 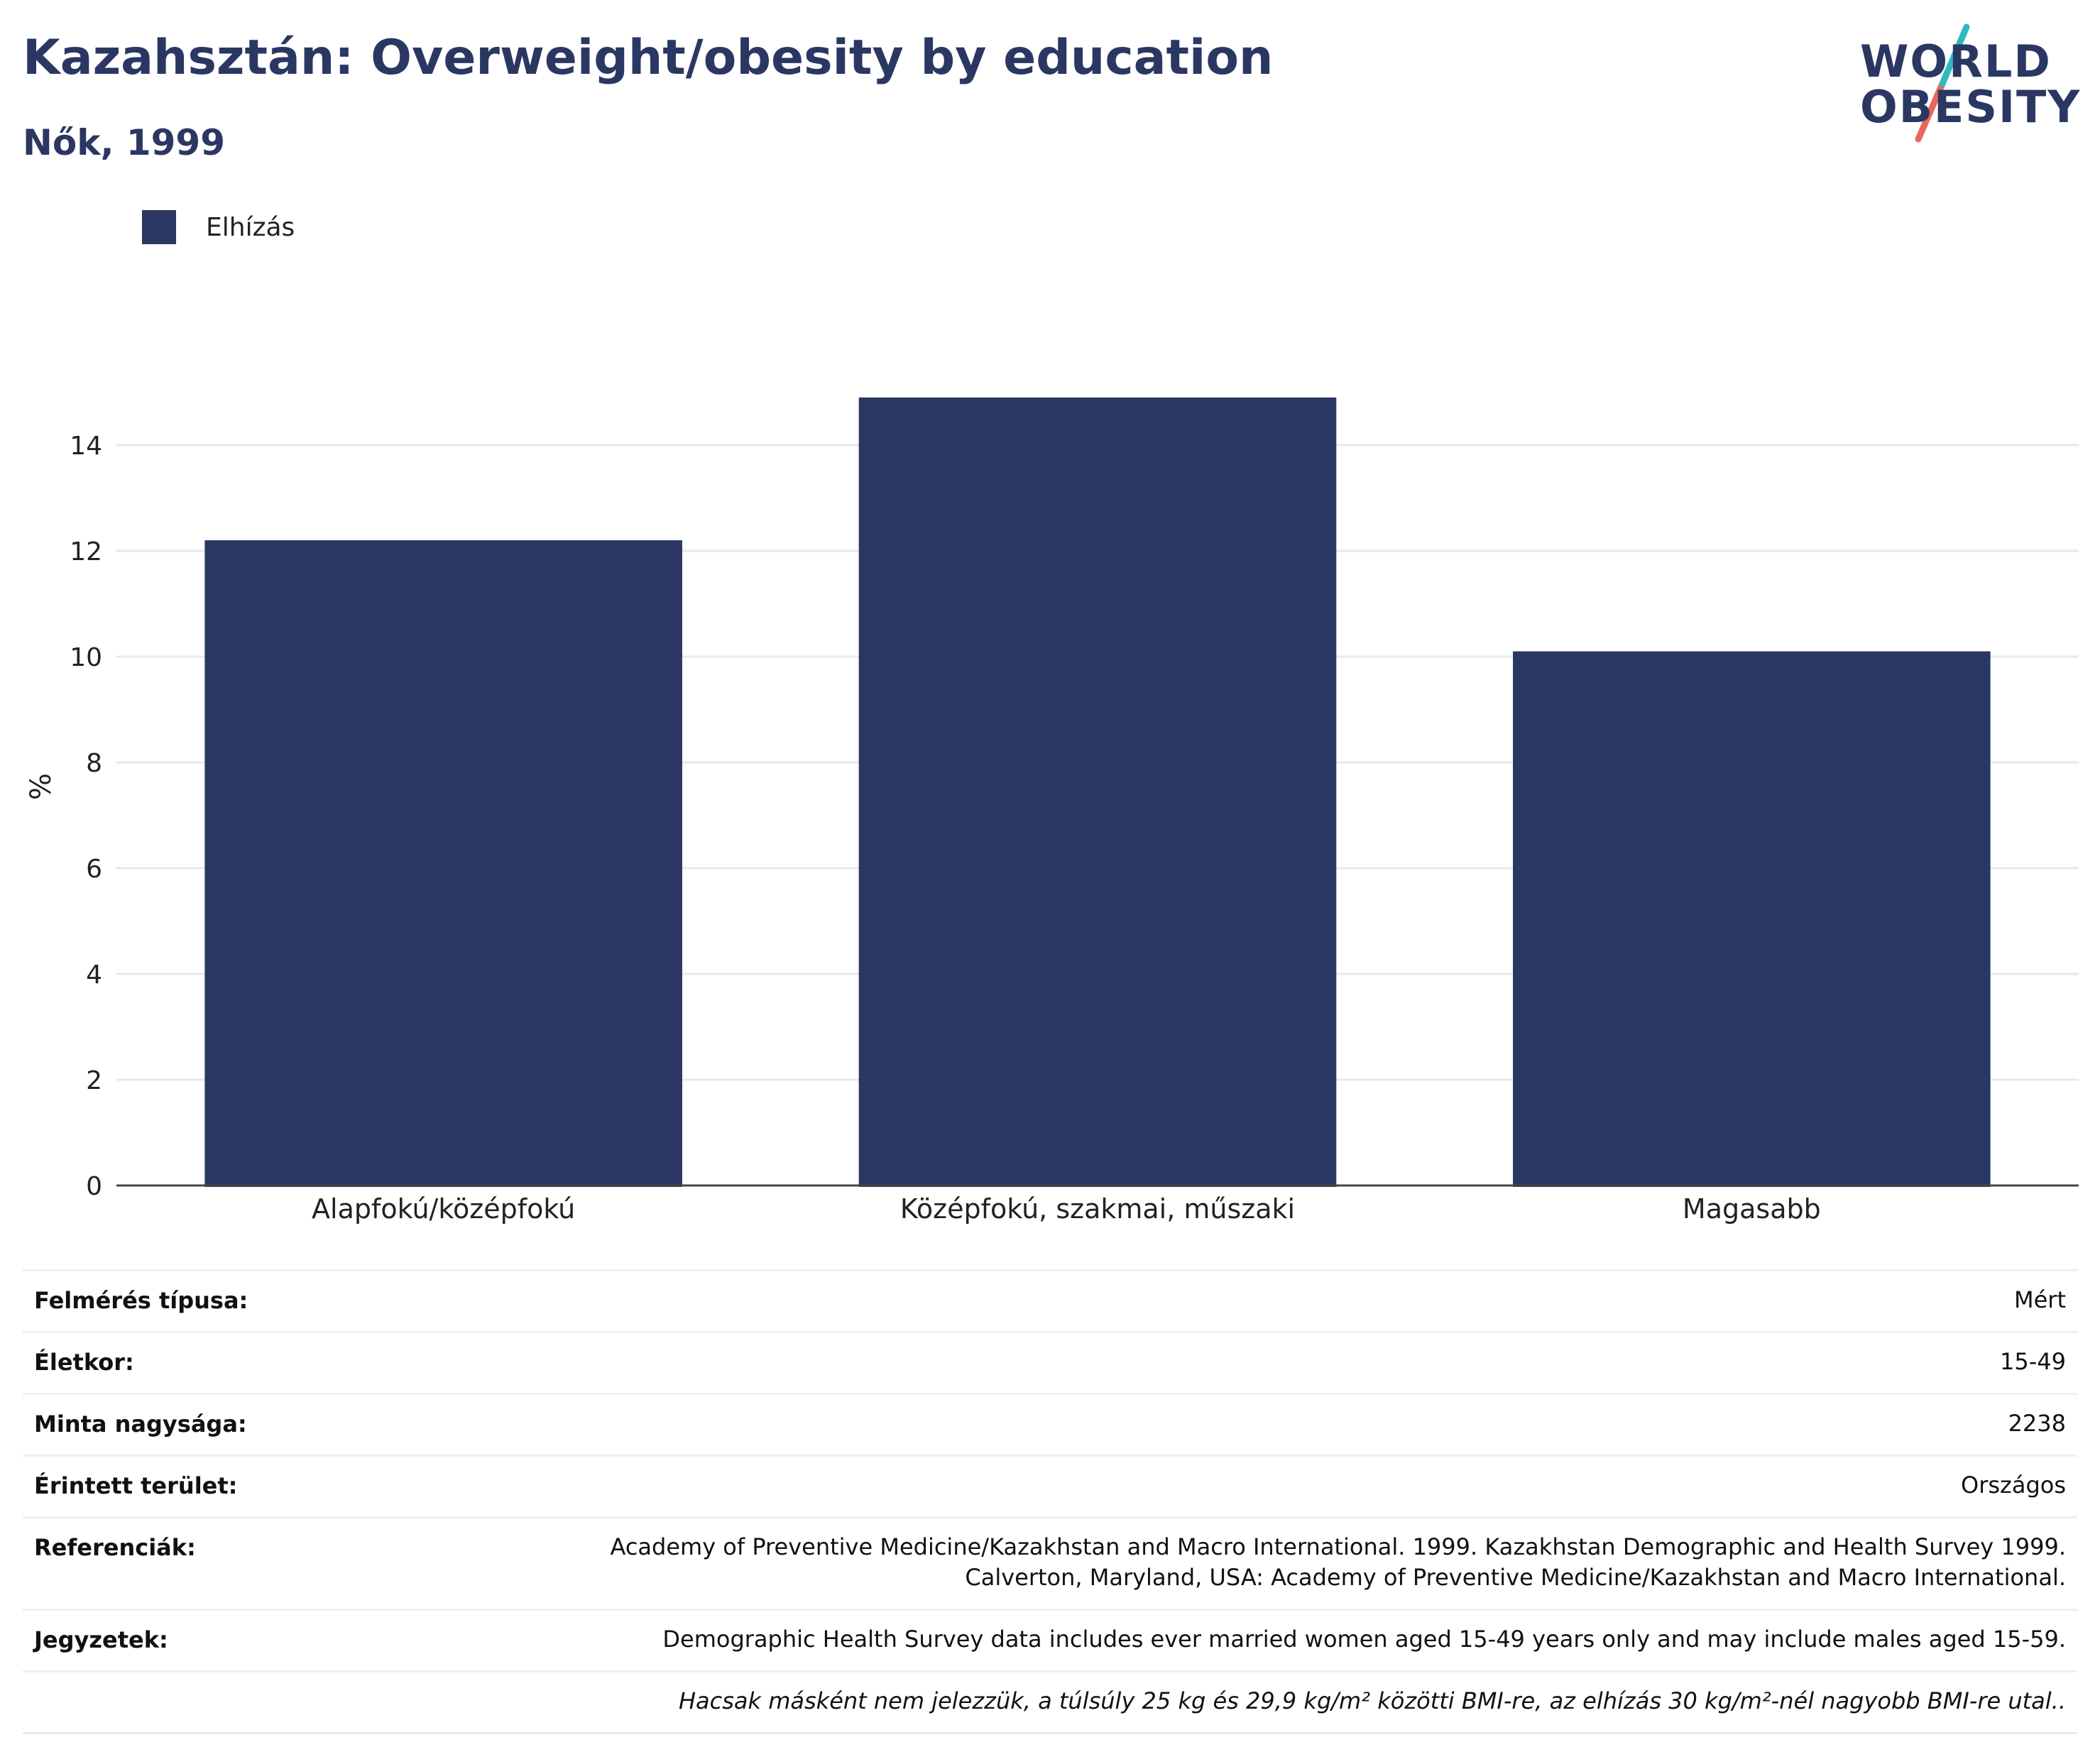 I want to click on chart-subtitle: Nők, 1999, so click(x=124, y=142).